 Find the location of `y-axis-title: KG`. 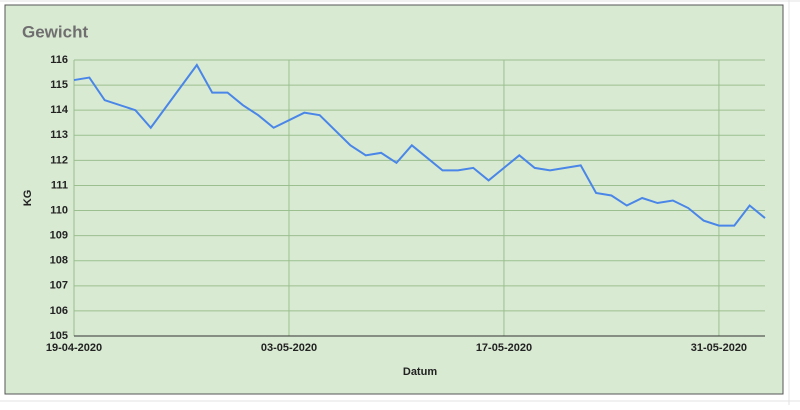

y-axis-title: KG is located at coordinates (28, 198).